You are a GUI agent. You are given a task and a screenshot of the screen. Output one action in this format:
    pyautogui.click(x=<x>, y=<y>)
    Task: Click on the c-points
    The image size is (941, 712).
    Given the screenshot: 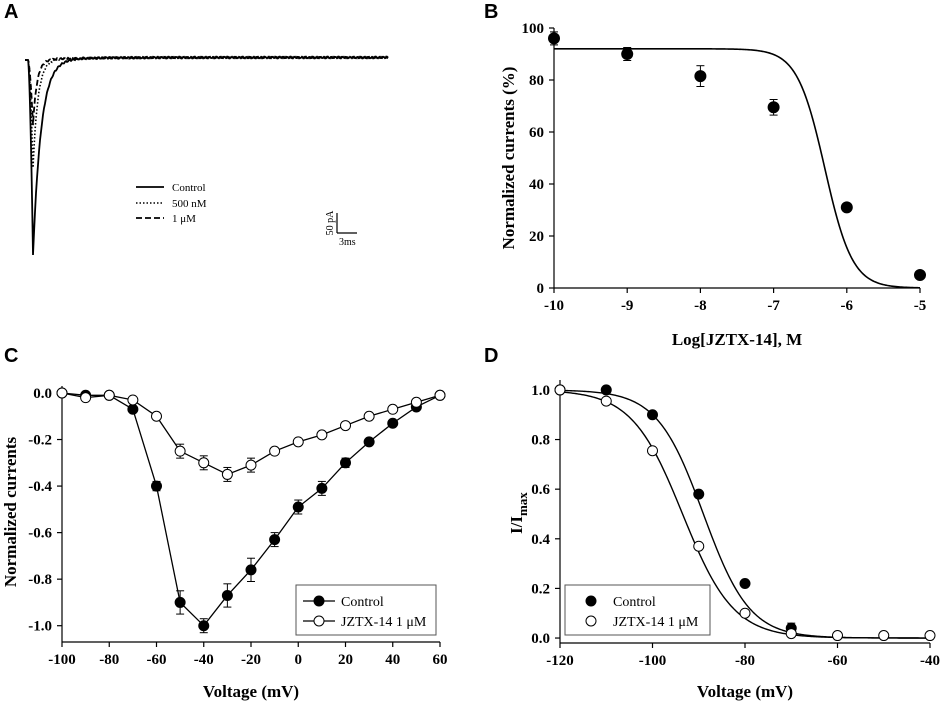 What is the action you would take?
    pyautogui.click(x=251, y=510)
    